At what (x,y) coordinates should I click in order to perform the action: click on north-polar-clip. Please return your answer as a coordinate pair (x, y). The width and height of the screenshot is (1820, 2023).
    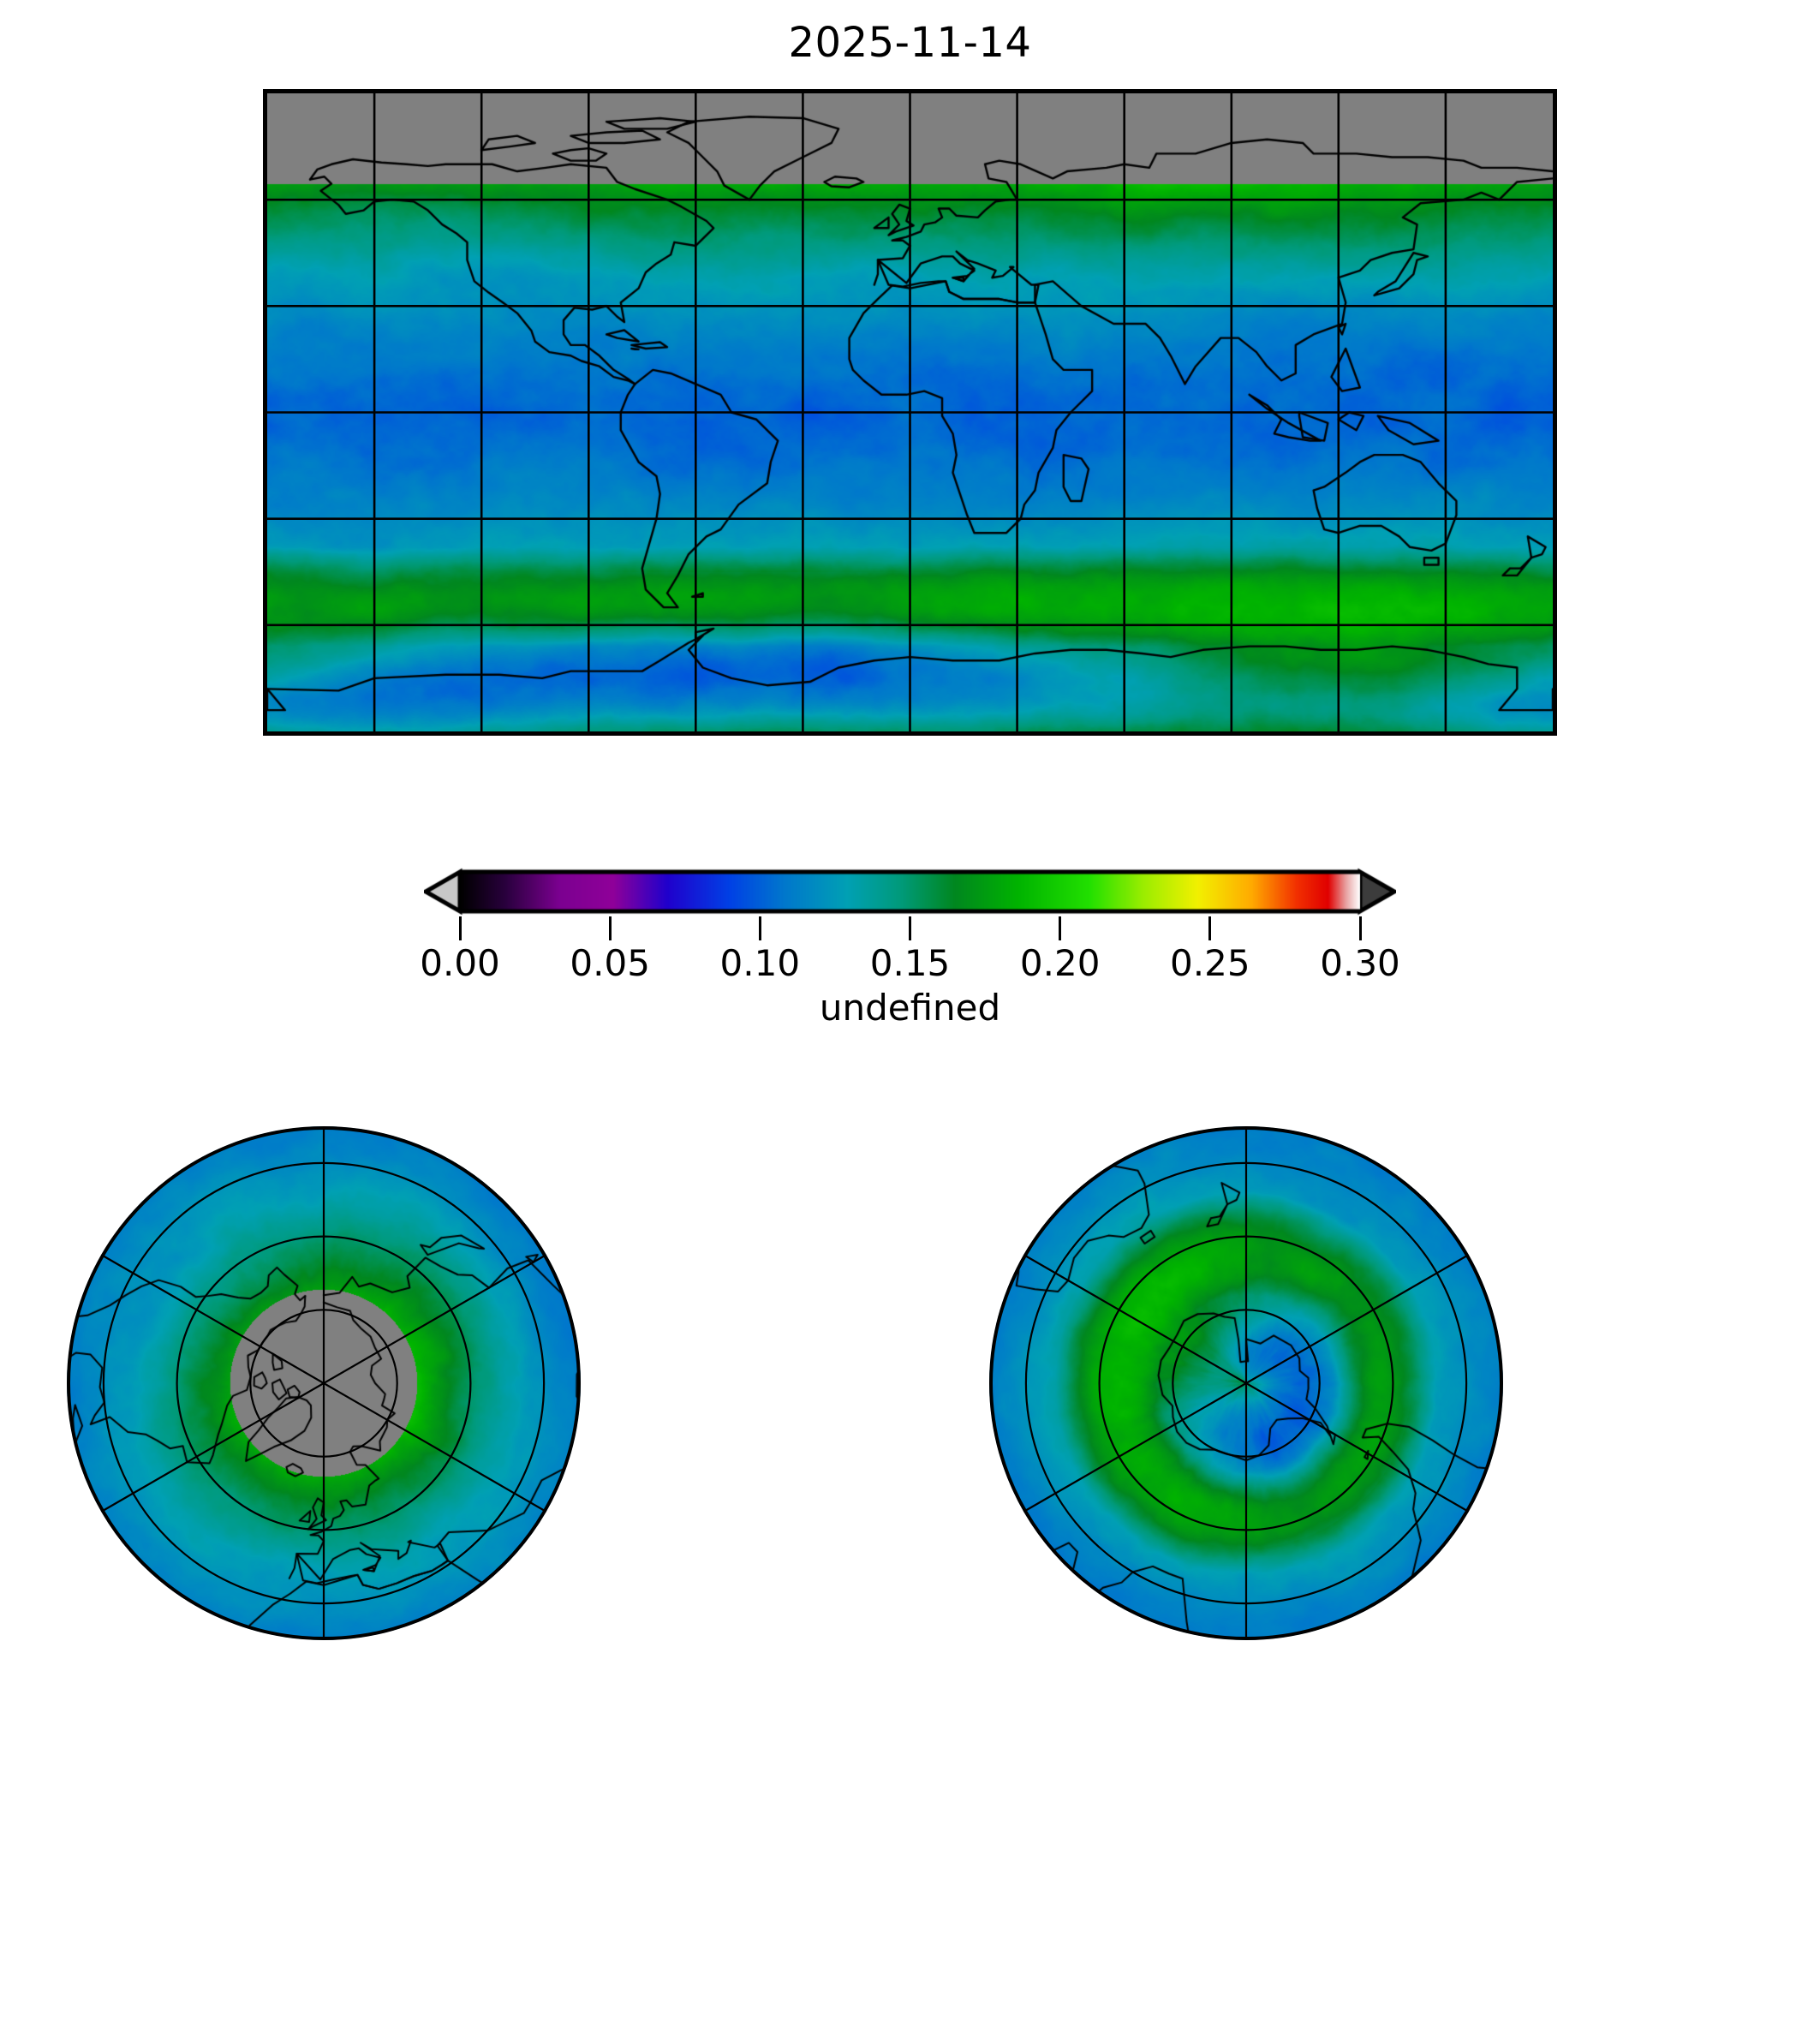
    Looking at the image, I should click on (324, 1383).